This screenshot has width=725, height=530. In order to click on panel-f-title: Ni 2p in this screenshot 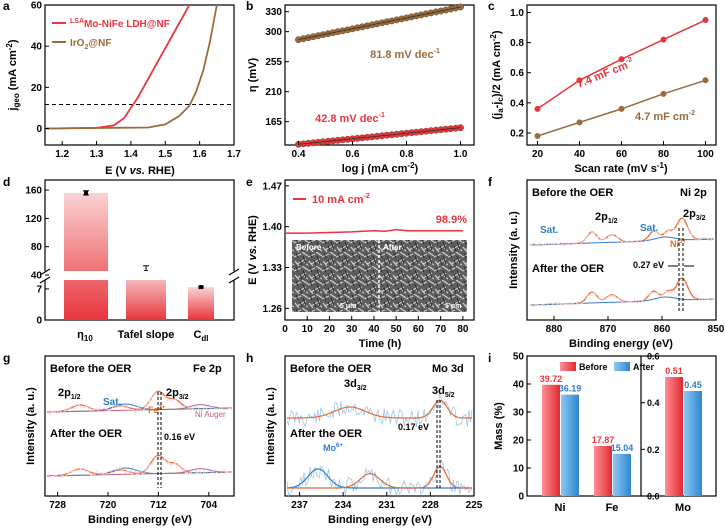, I will do `click(693, 193)`.